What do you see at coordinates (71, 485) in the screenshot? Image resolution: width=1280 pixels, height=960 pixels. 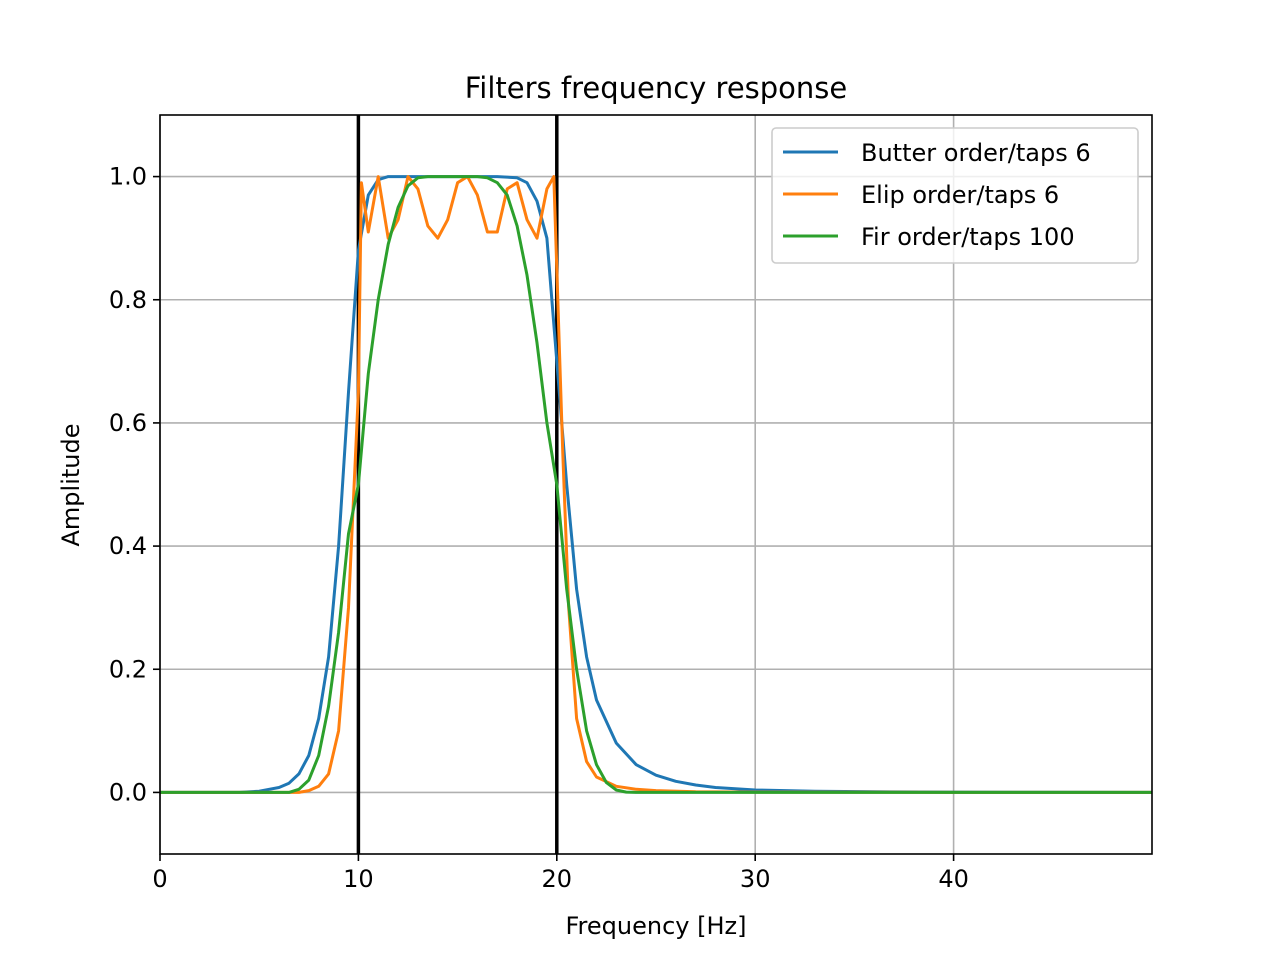 I see `y-axis-label: Amplitude` at bounding box center [71, 485].